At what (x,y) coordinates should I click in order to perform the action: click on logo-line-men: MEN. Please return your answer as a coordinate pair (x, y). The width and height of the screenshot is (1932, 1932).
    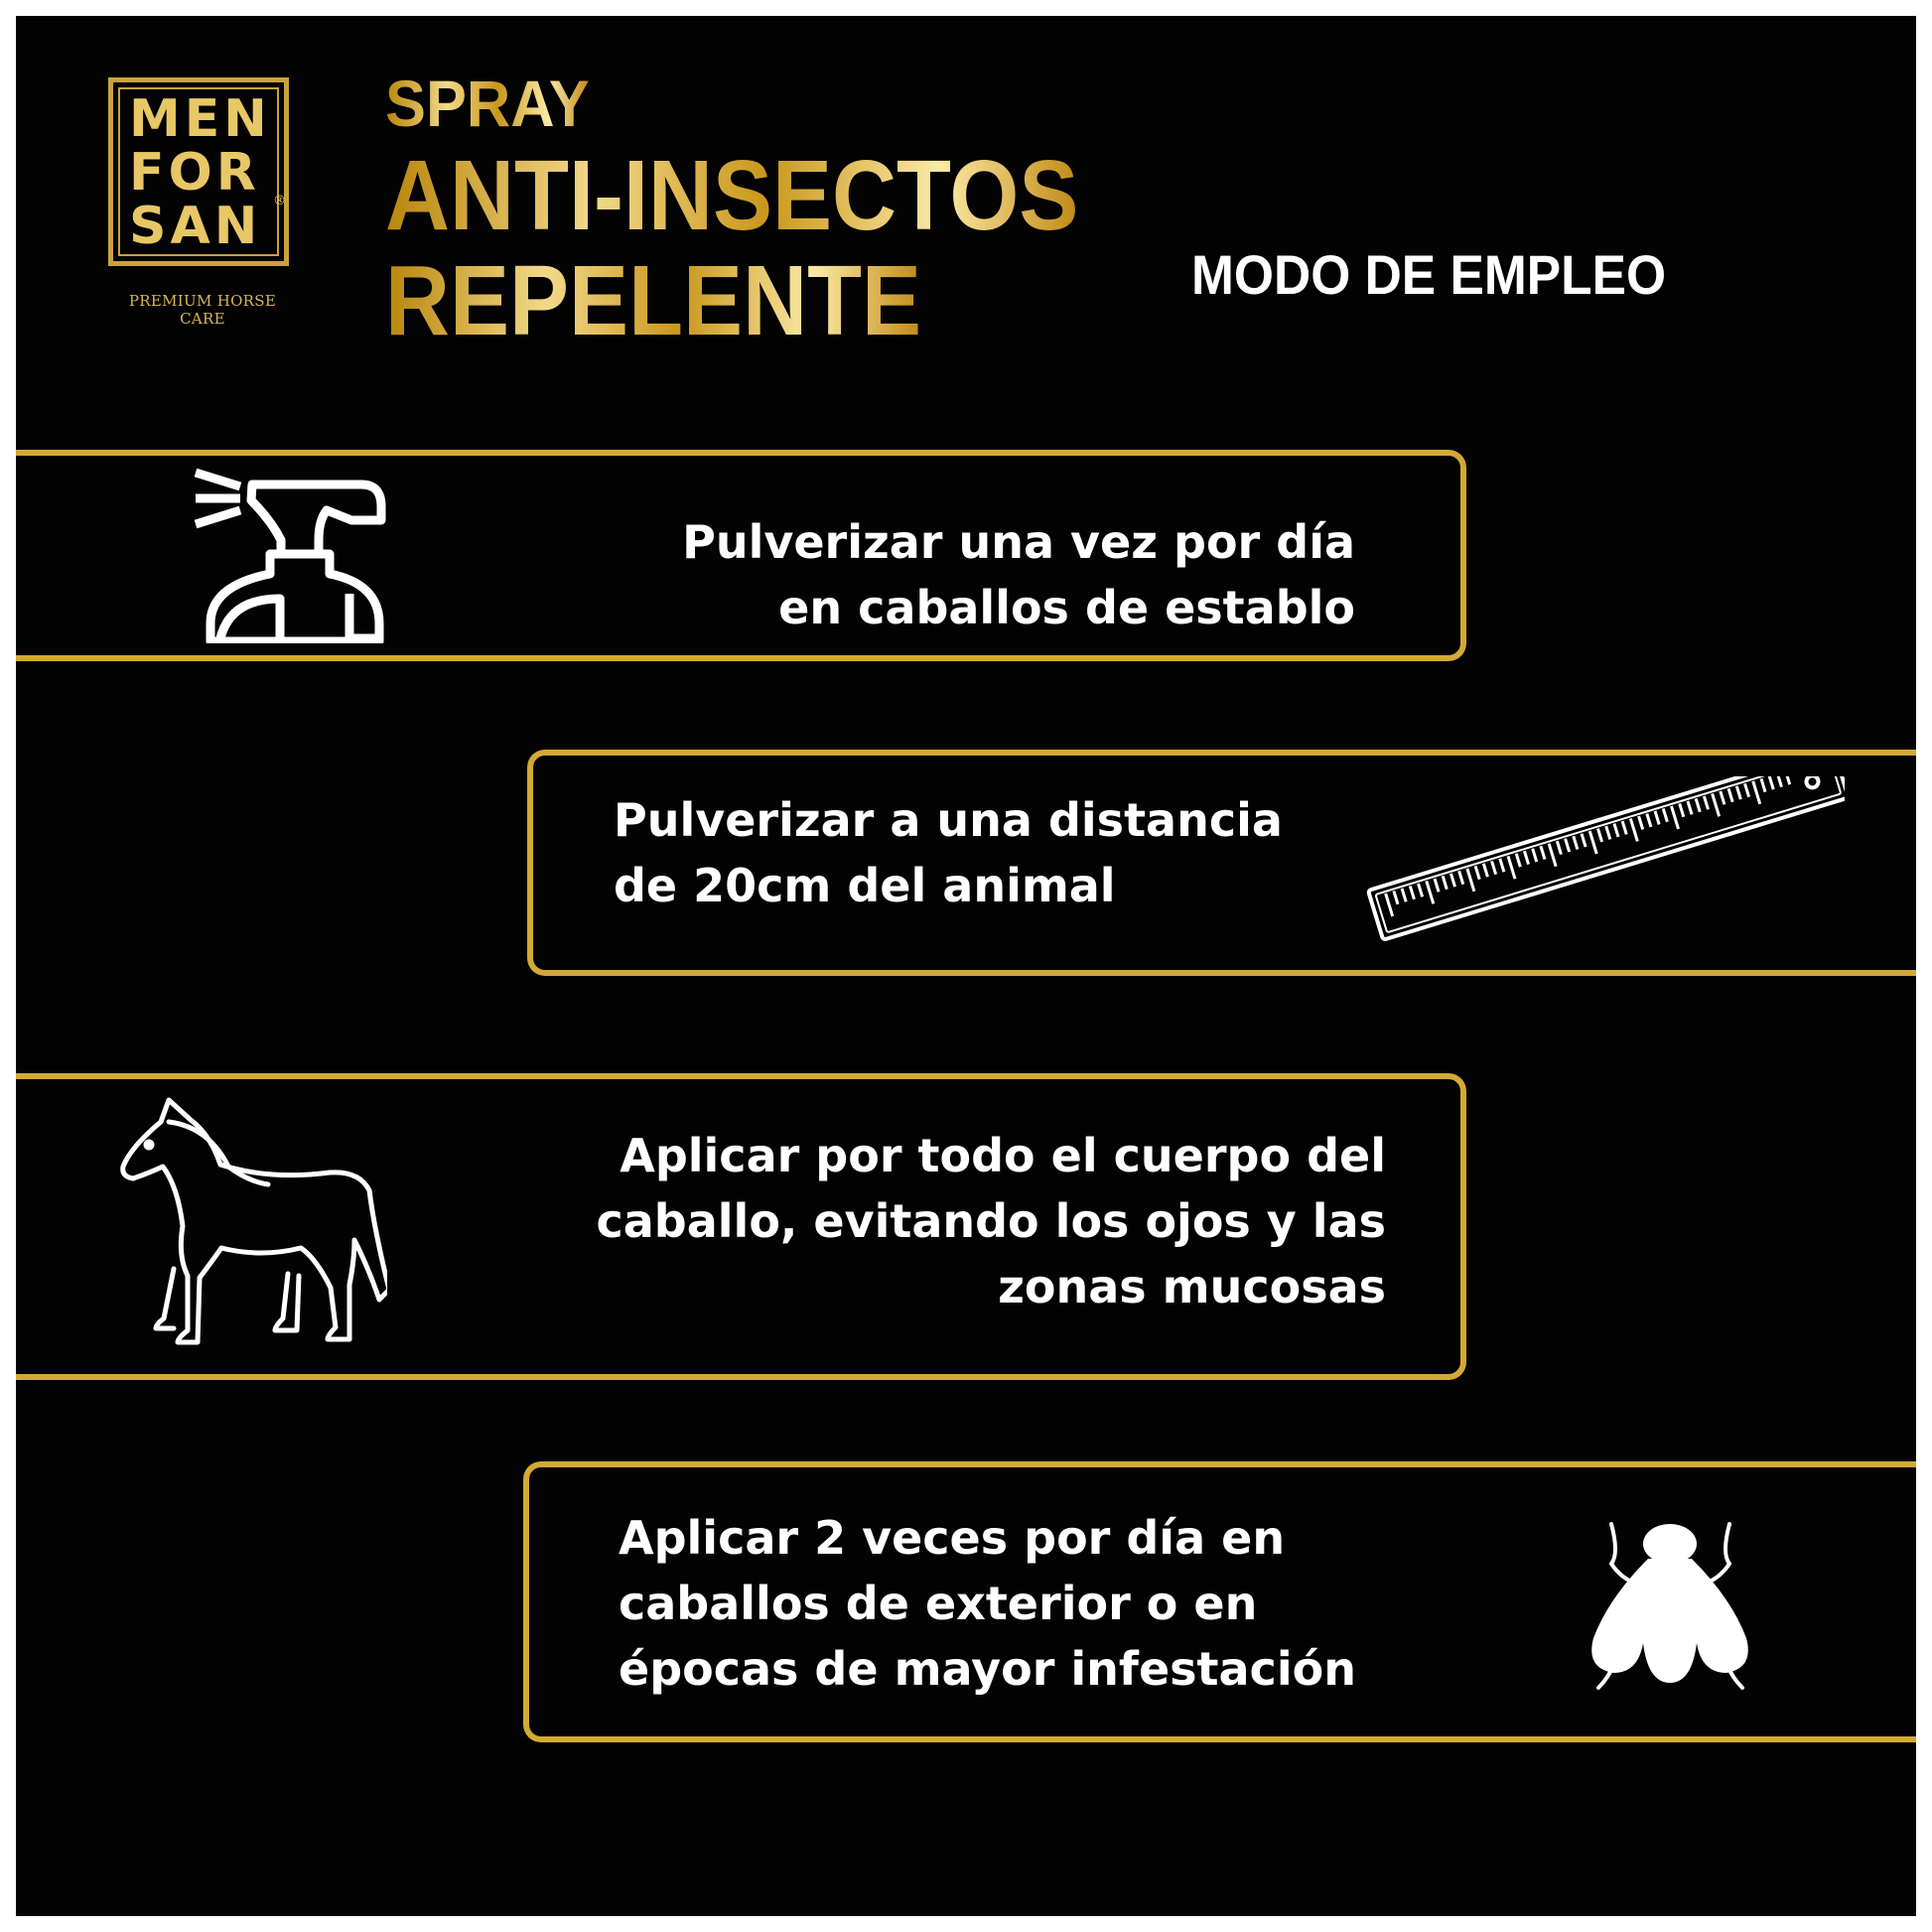
    Looking at the image, I should click on (200, 119).